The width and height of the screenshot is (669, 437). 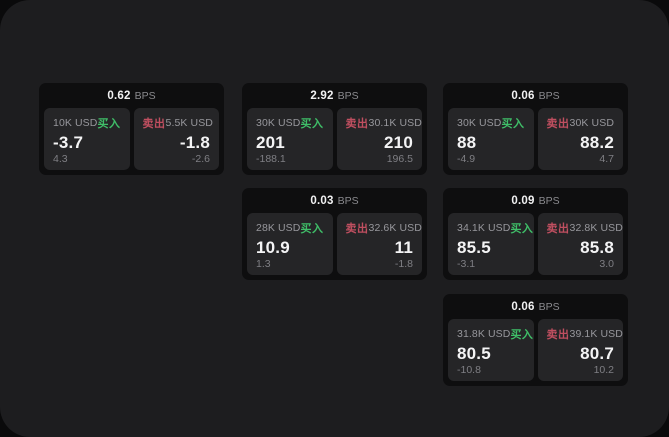 I want to click on buy-panel: 30K USD 买入 88 -4.9, so click(x=491, y=139).